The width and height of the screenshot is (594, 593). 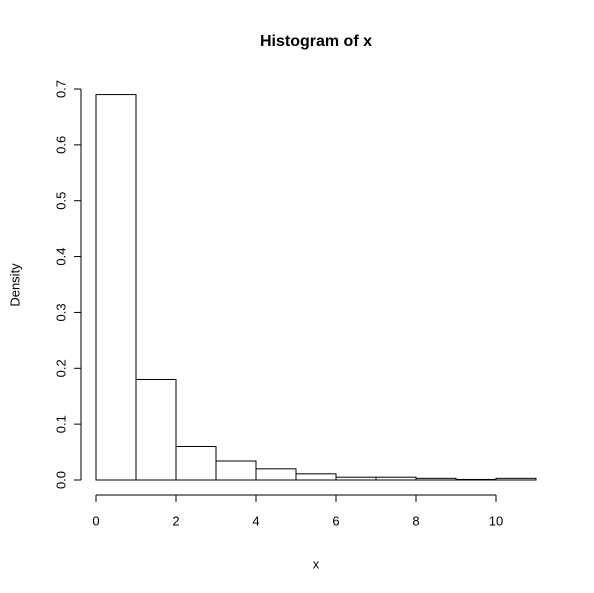 I want to click on x-tick-label: 0, so click(x=95, y=520).